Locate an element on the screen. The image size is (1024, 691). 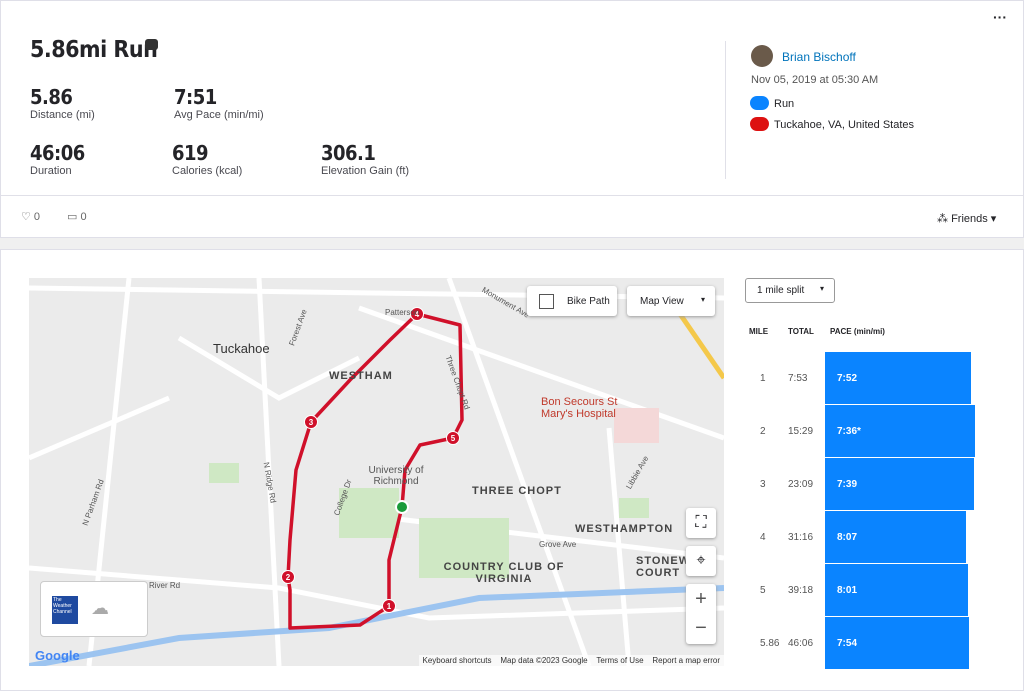
stat-label: Calories (kcal) is located at coordinates (207, 171).